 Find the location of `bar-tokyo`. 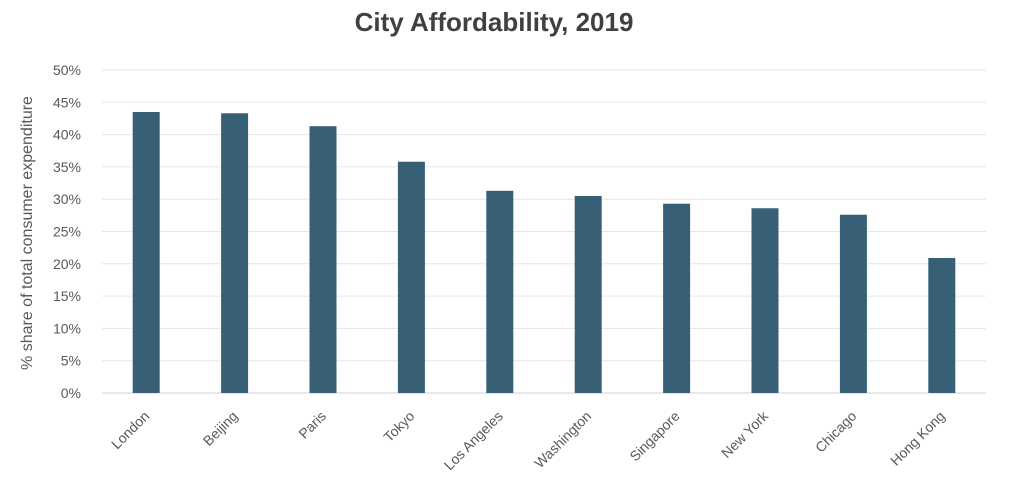

bar-tokyo is located at coordinates (411, 277).